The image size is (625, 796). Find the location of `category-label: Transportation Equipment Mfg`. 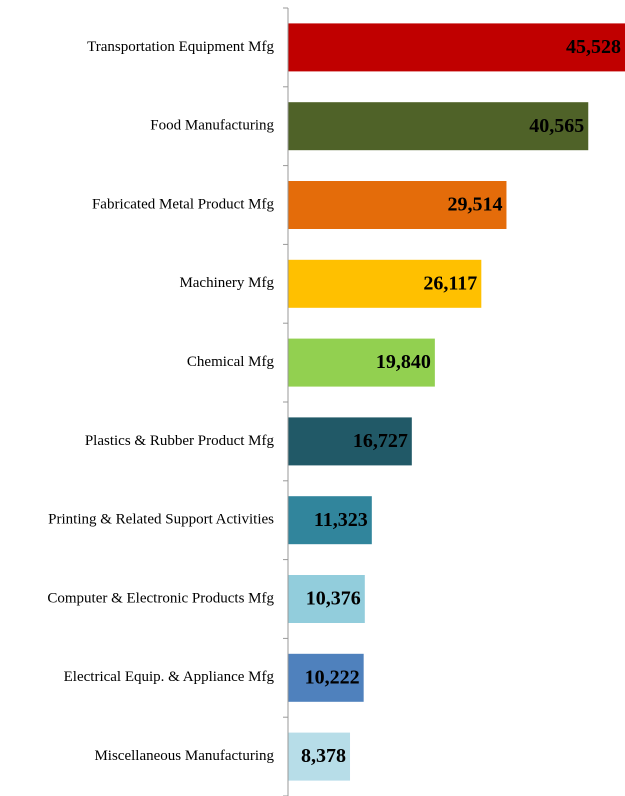

category-label: Transportation Equipment Mfg is located at coordinates (180, 47).